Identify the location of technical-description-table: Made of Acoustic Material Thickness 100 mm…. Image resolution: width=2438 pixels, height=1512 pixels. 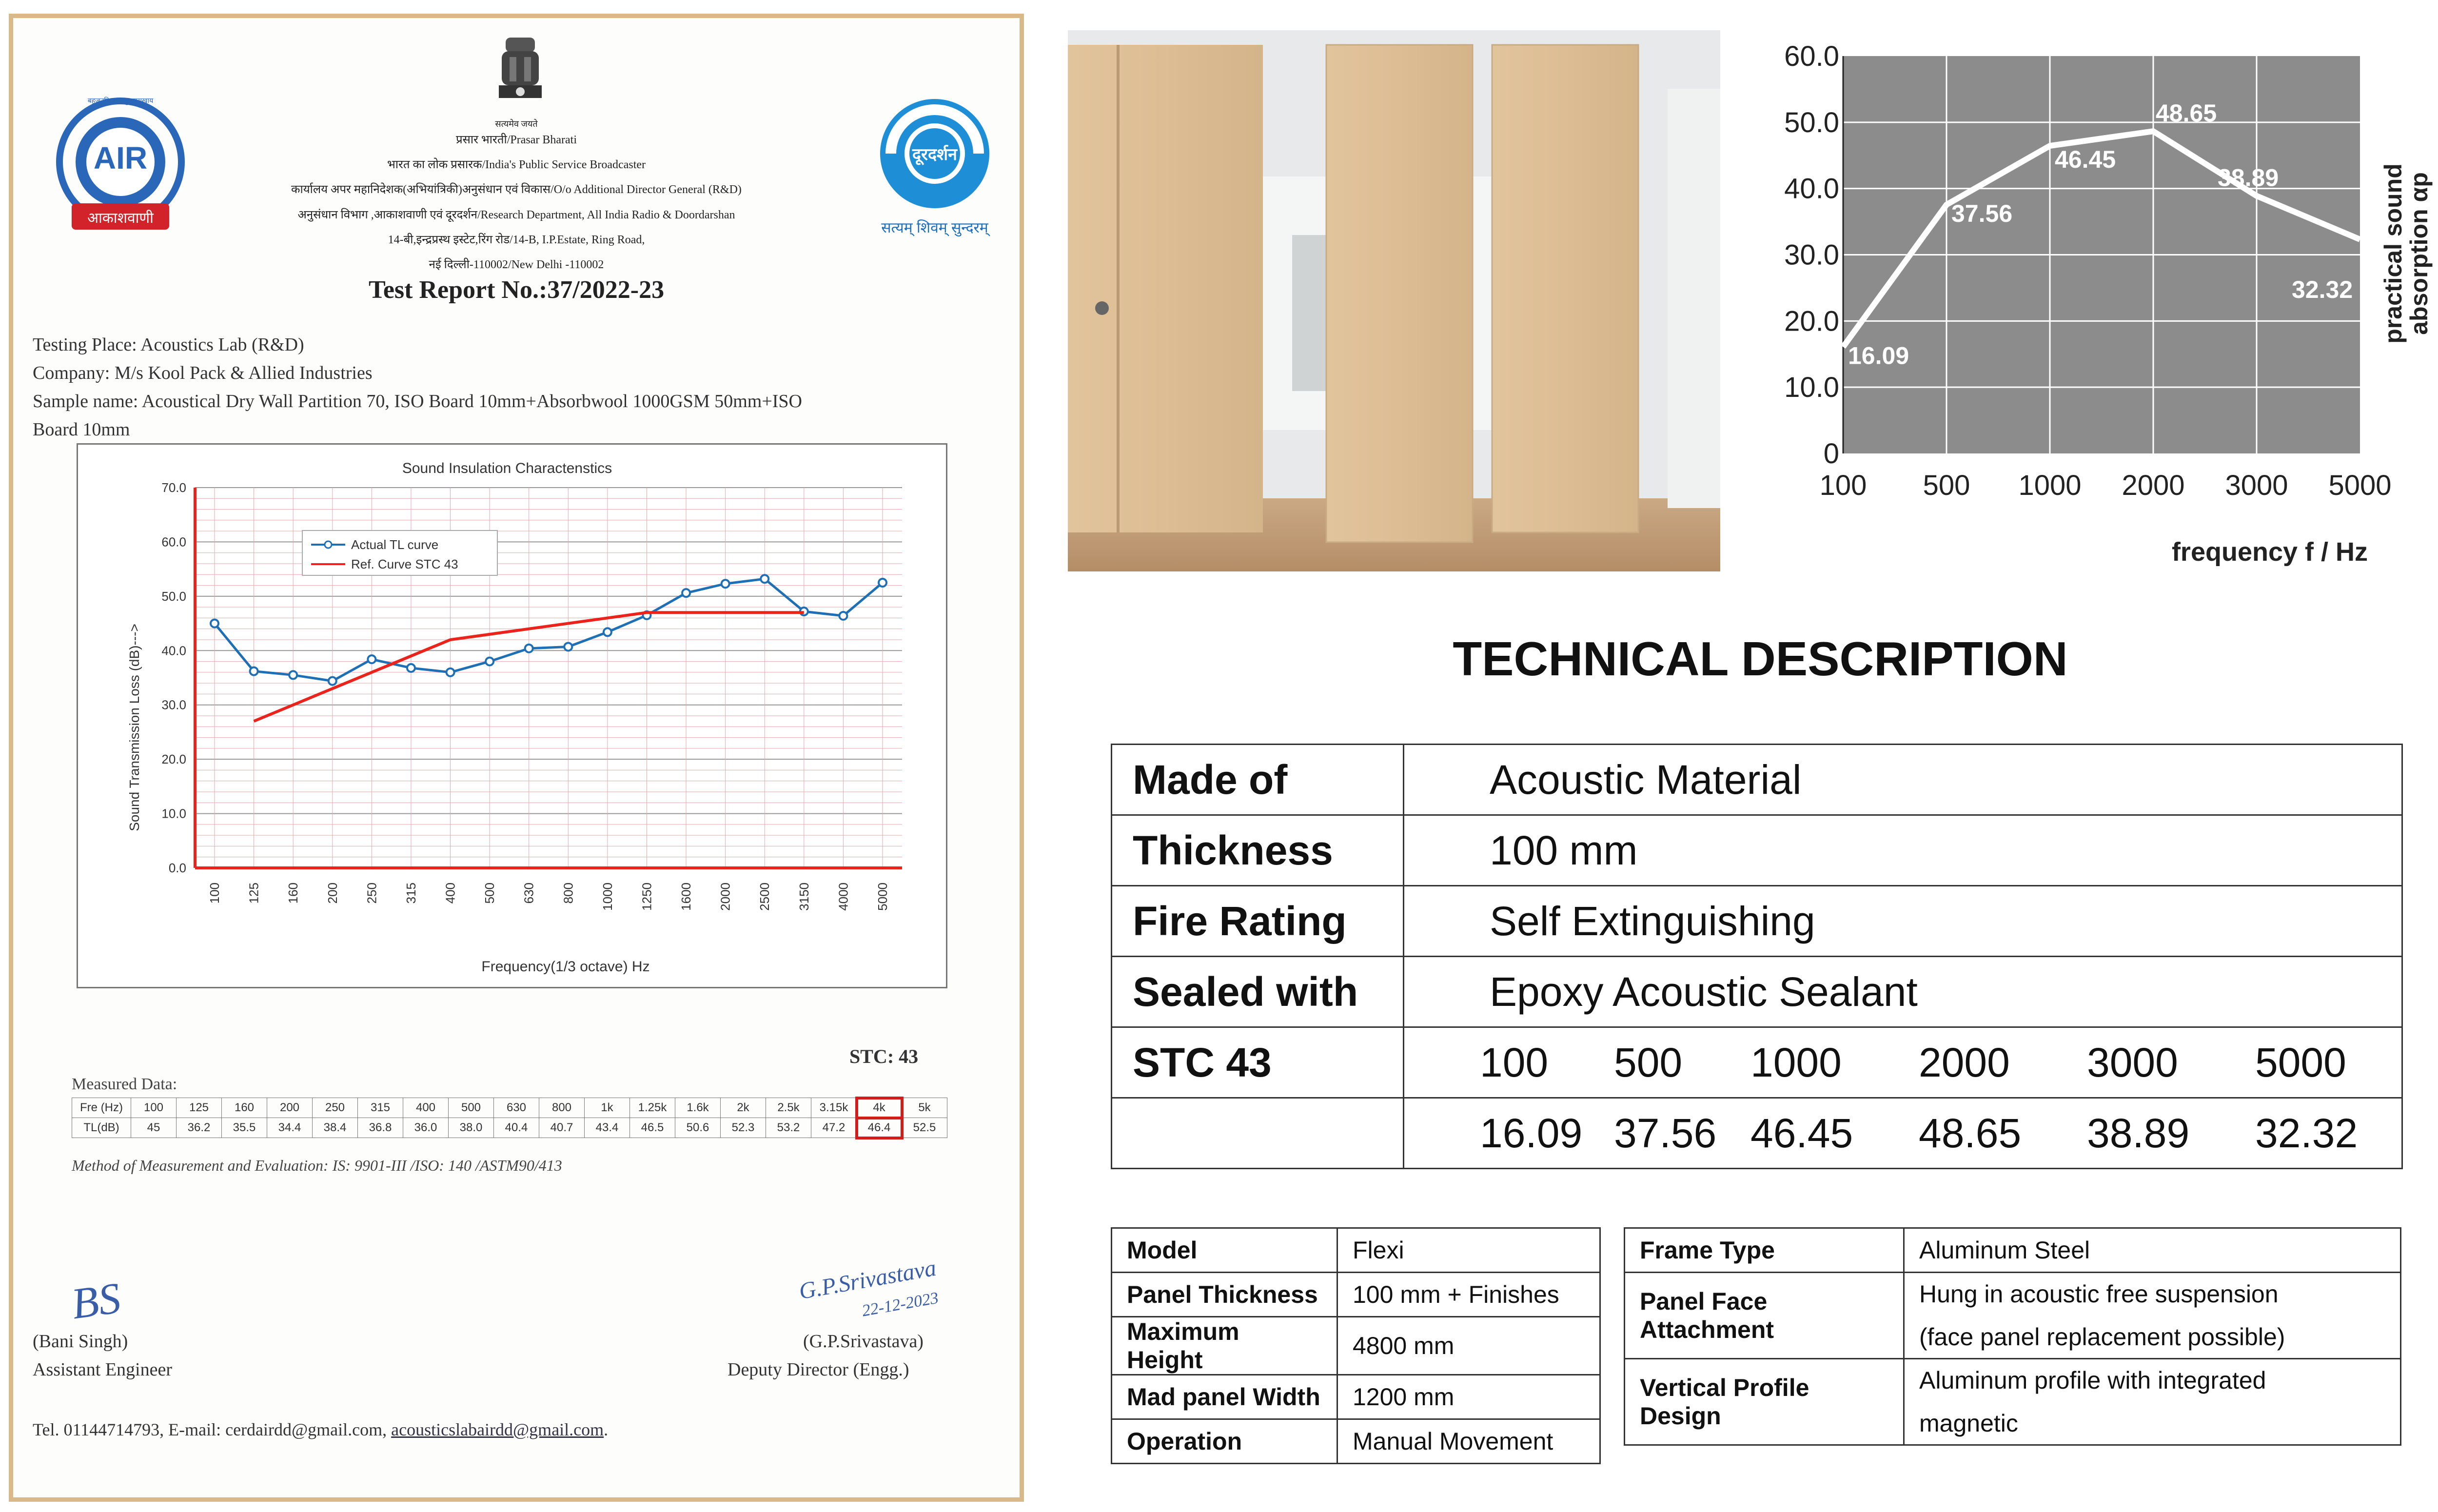
(1757, 957).